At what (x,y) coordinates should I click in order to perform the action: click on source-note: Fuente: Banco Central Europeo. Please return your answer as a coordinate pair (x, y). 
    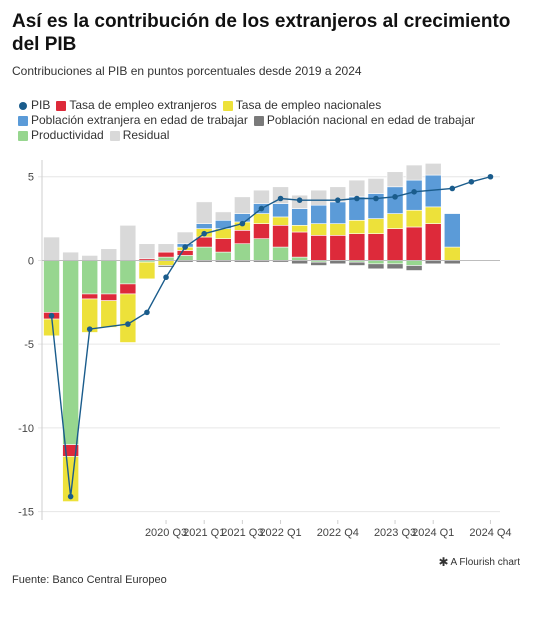
    Looking at the image, I should click on (89, 580).